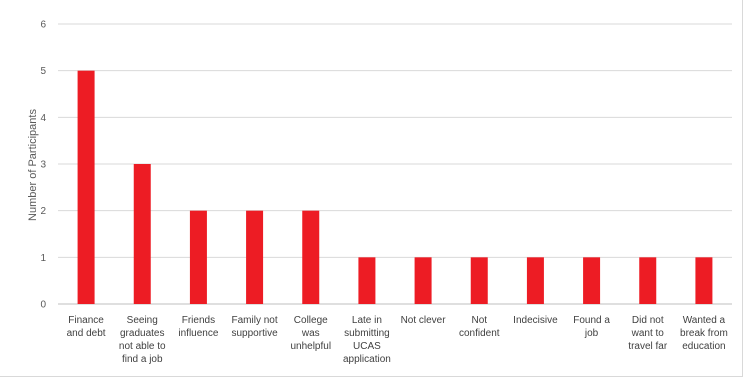 This screenshot has width=744, height=378. I want to click on x-category-label: Family not supportive, so click(255, 327).